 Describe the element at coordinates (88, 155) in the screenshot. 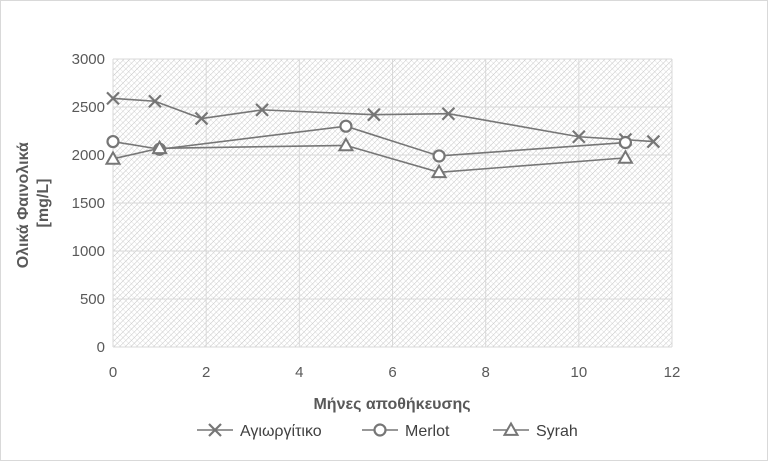

I see `y-tick-label: 2000` at that location.